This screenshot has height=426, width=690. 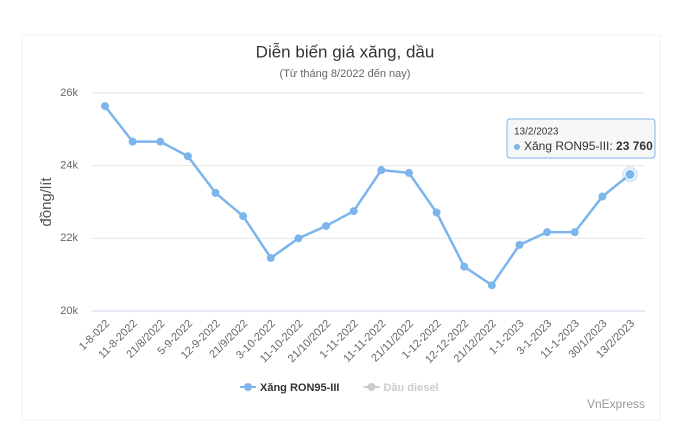 I want to click on y-tick-label: 24k, so click(x=69, y=166).